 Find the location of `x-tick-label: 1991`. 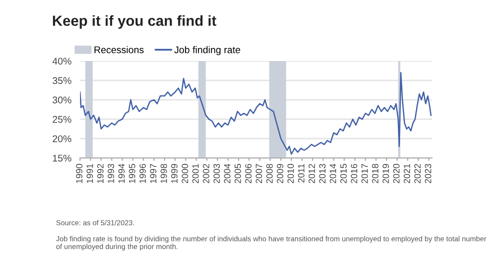

x-tick-label: 1991 is located at coordinates (89, 173).